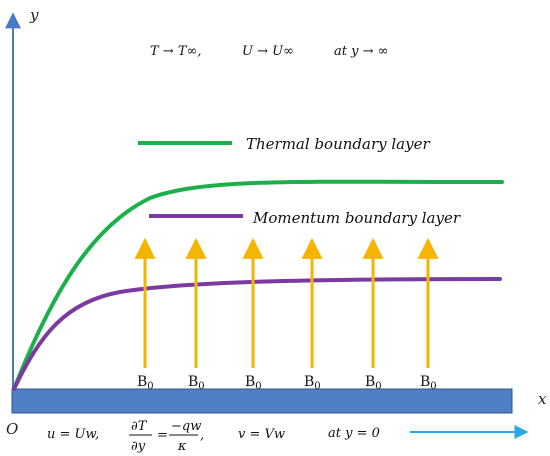 This screenshot has height=456, width=550. What do you see at coordinates (182, 446) in the screenshot?
I see `svg-text: κ` at bounding box center [182, 446].